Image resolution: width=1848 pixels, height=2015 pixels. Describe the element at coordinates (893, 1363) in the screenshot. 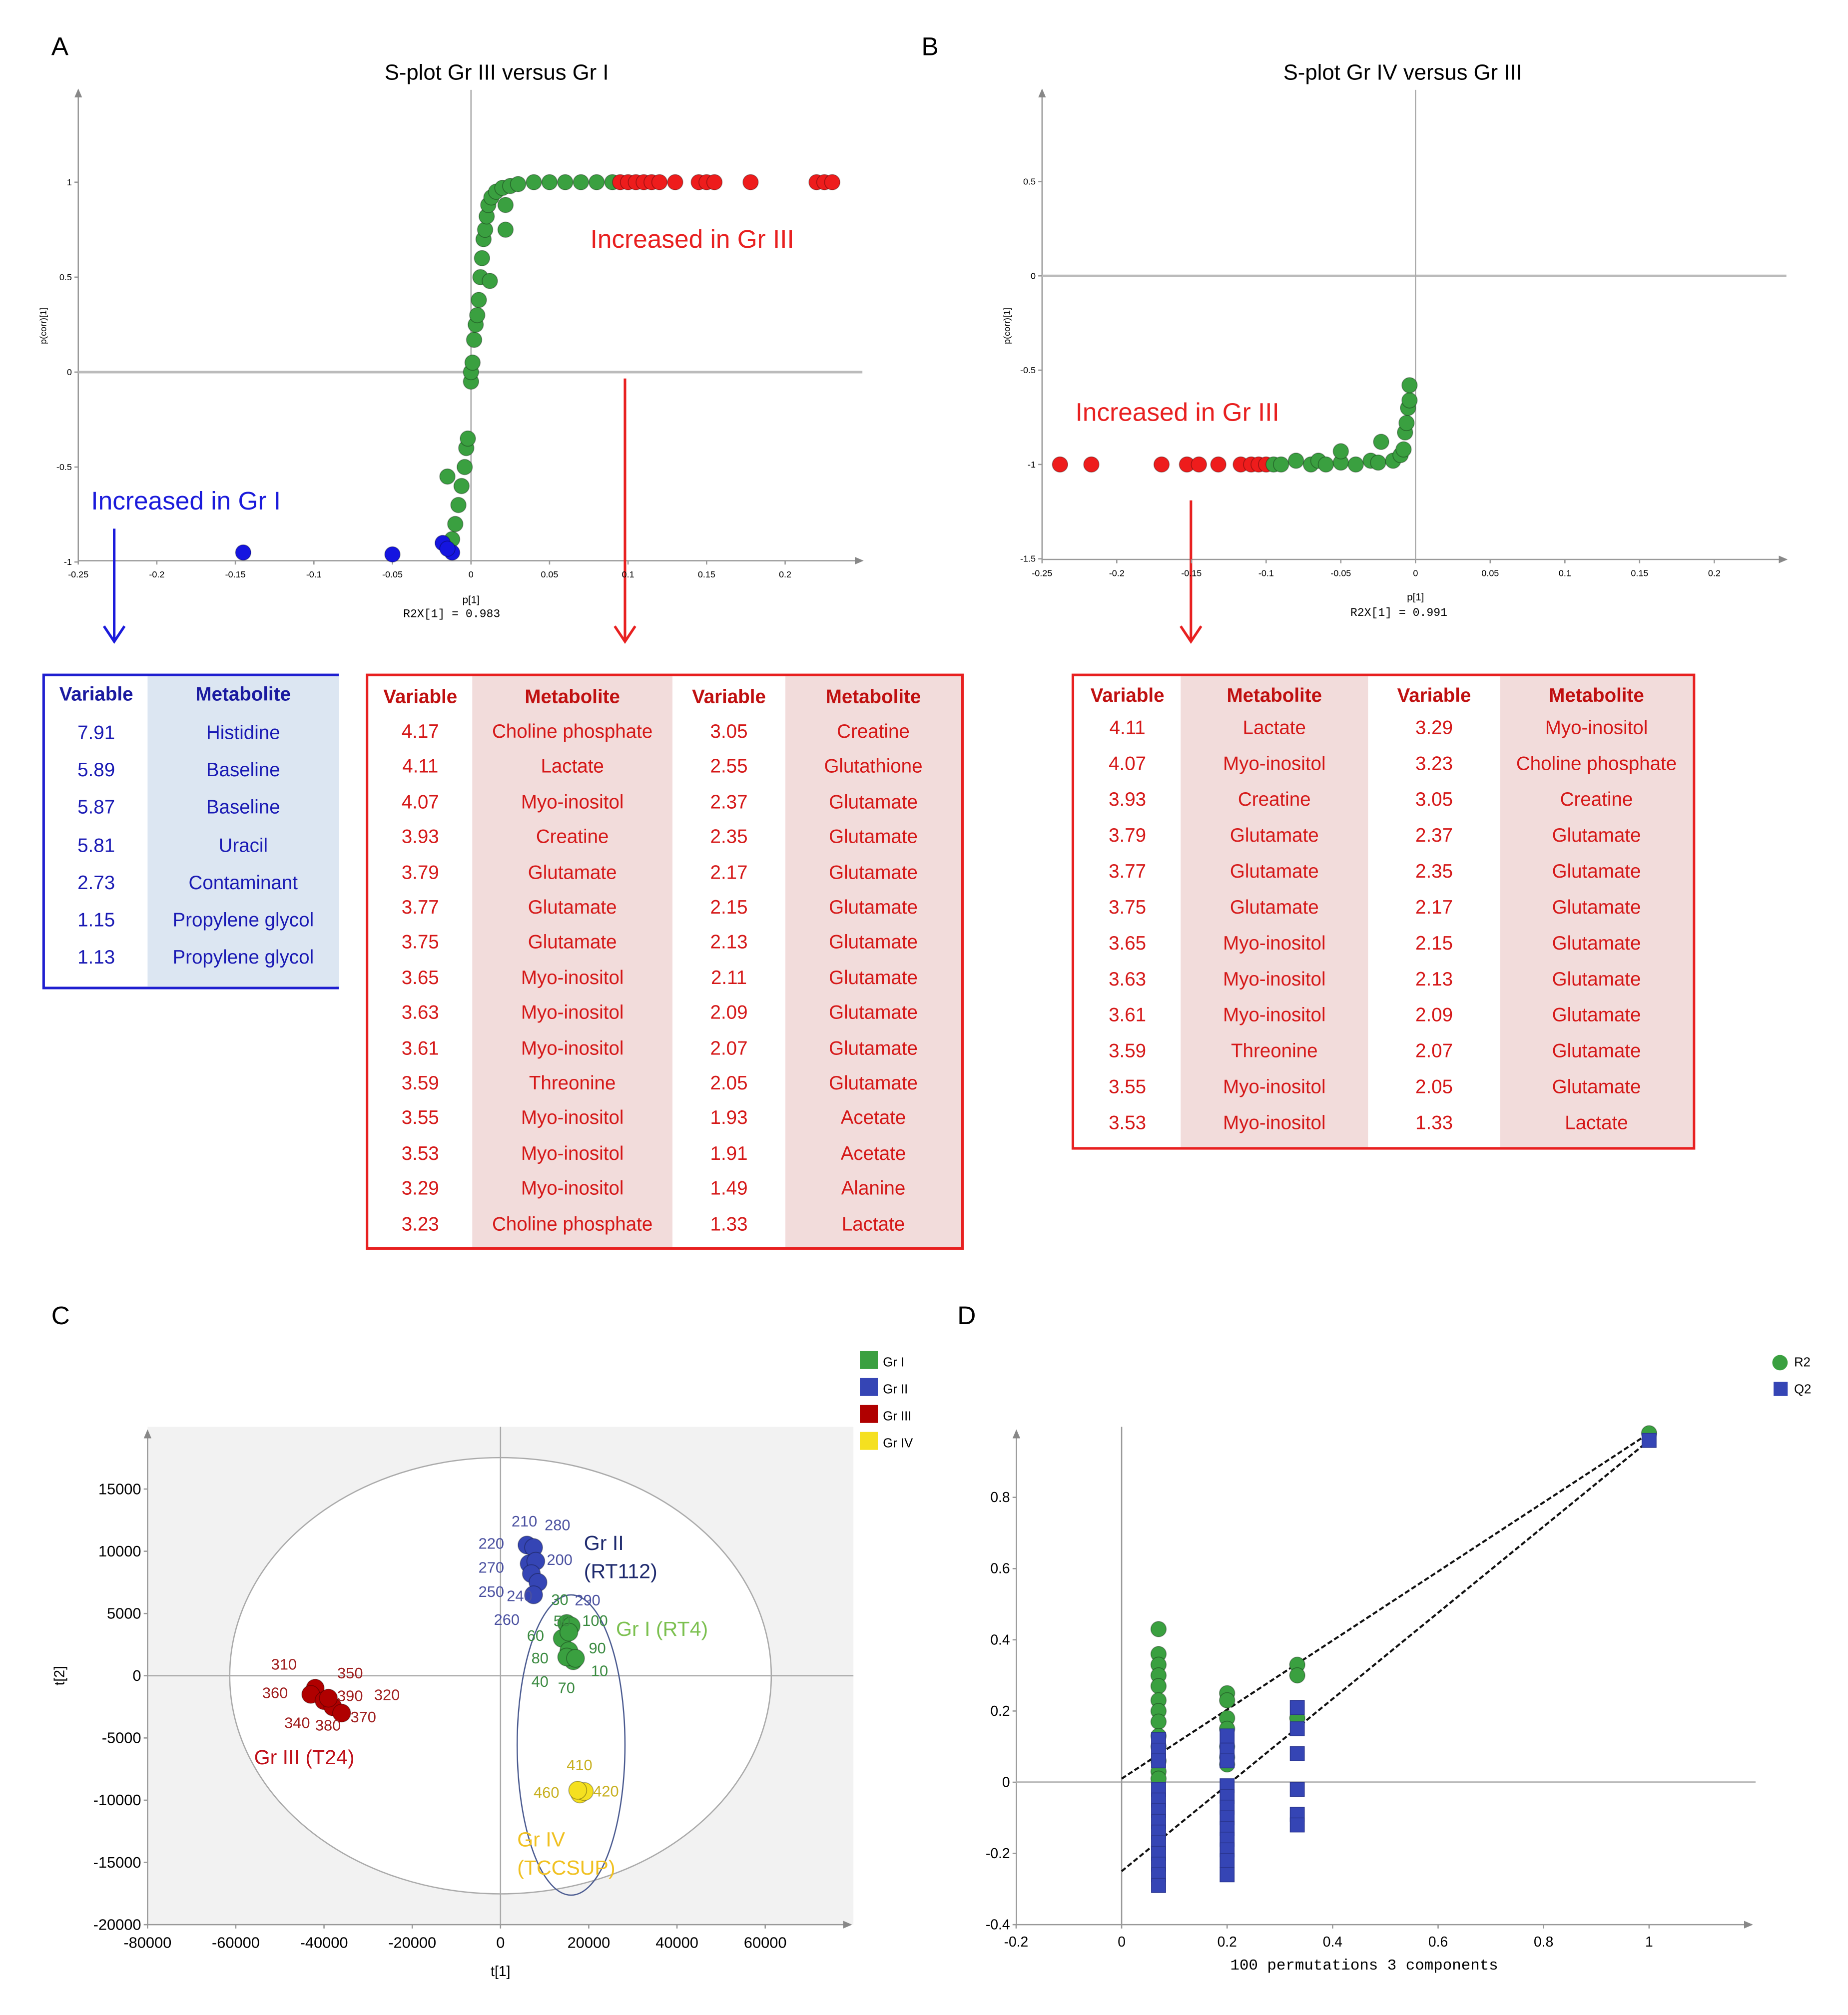

I see `legend-label: Gr I` at that location.